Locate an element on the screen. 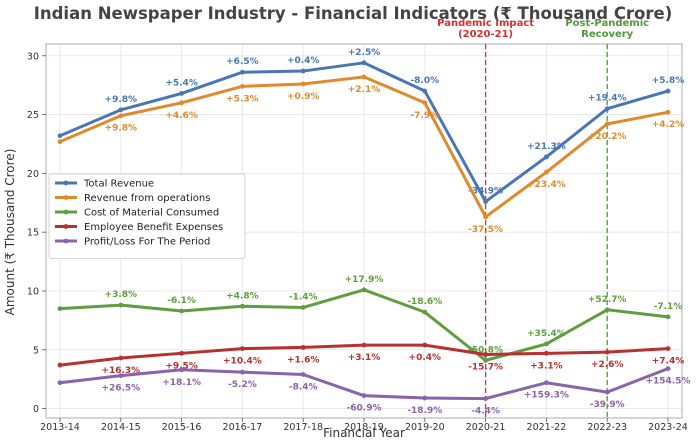 The image size is (696, 441). legend-label-3: Employee Benefit Expenses is located at coordinates (153, 227).